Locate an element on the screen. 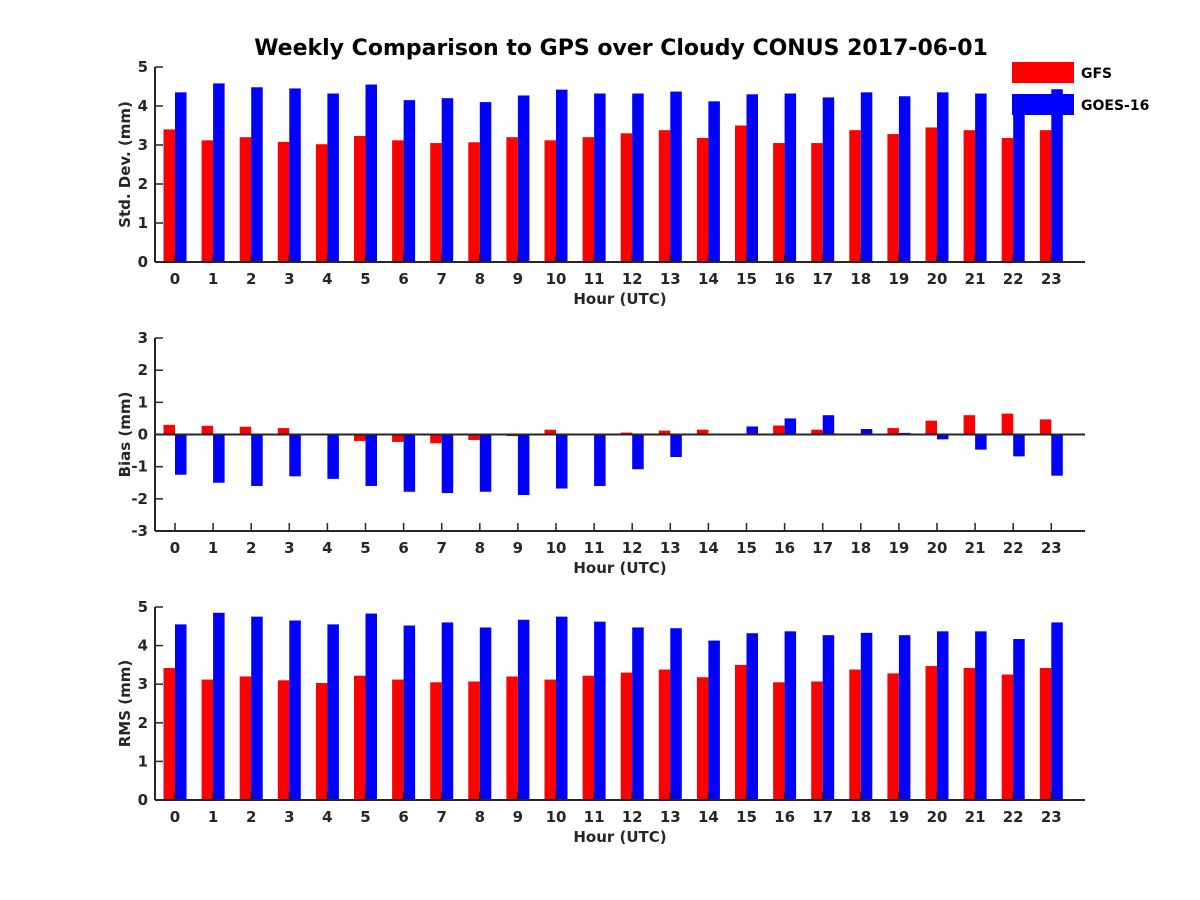 The width and height of the screenshot is (1200, 900). x-tick-label: 23 is located at coordinates (1051, 548).